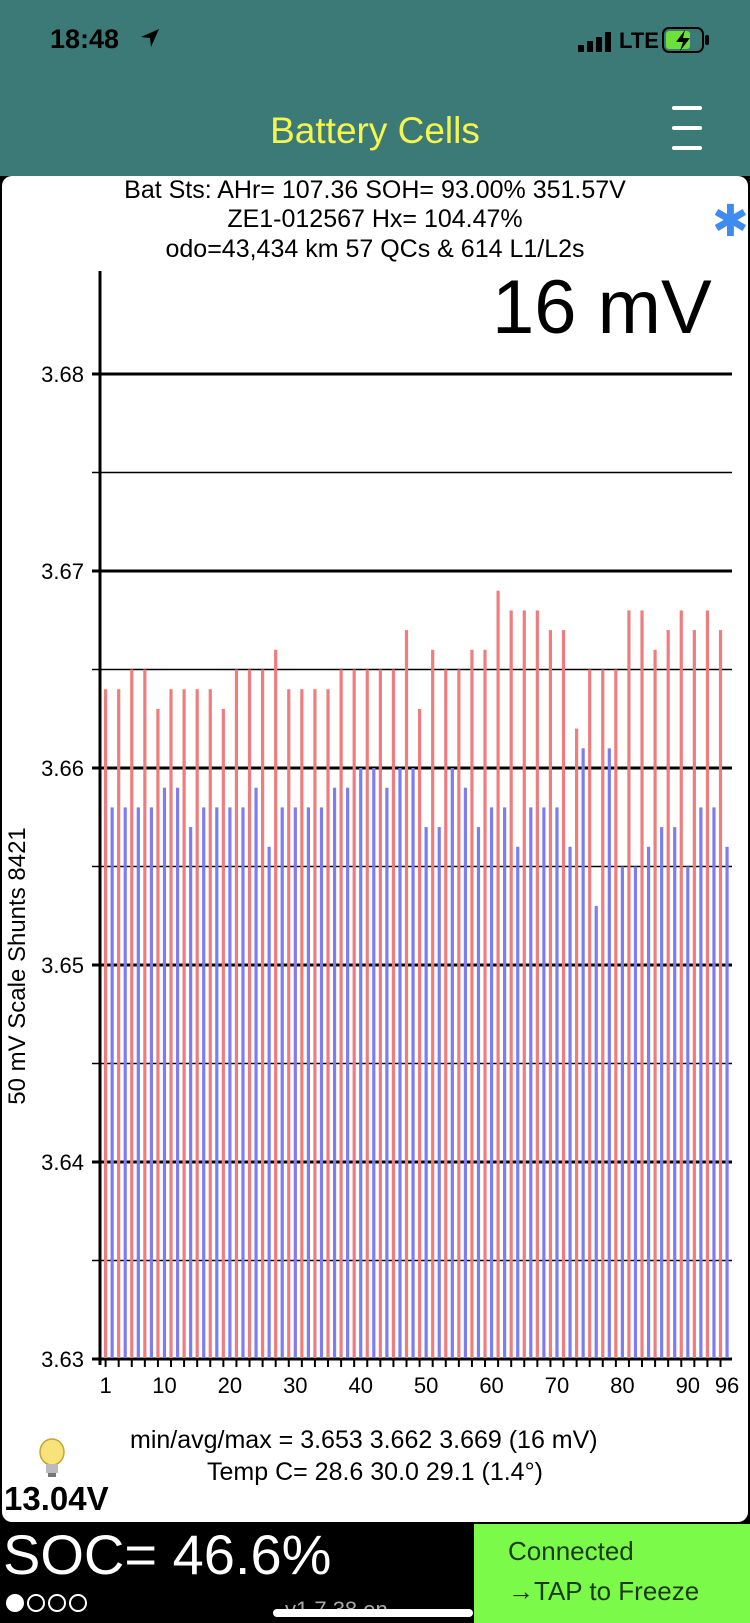 This screenshot has height=1623, width=750. What do you see at coordinates (373, 1613) in the screenshot?
I see `home-indicator` at bounding box center [373, 1613].